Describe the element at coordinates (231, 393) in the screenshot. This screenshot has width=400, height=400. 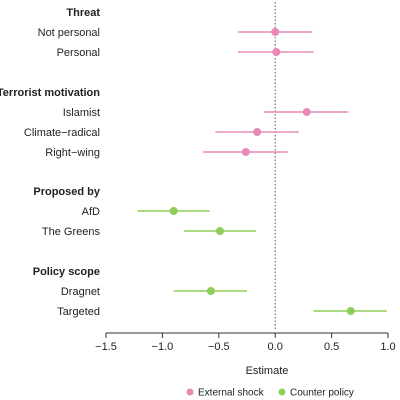
I see `legend-label: External shock` at that location.